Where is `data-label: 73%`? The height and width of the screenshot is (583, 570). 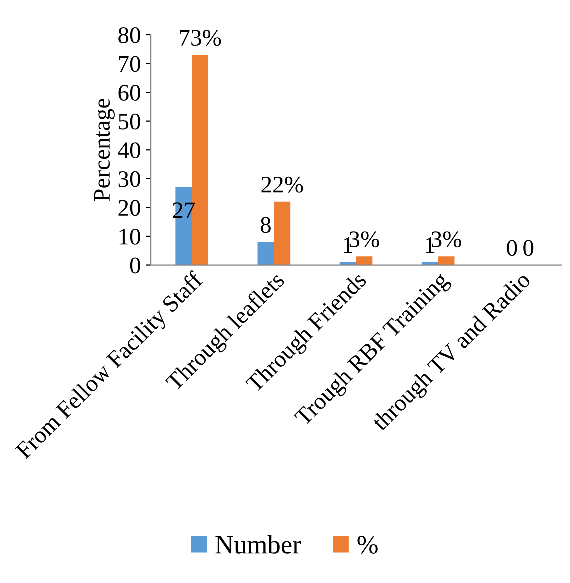 data-label: 73% is located at coordinates (201, 38).